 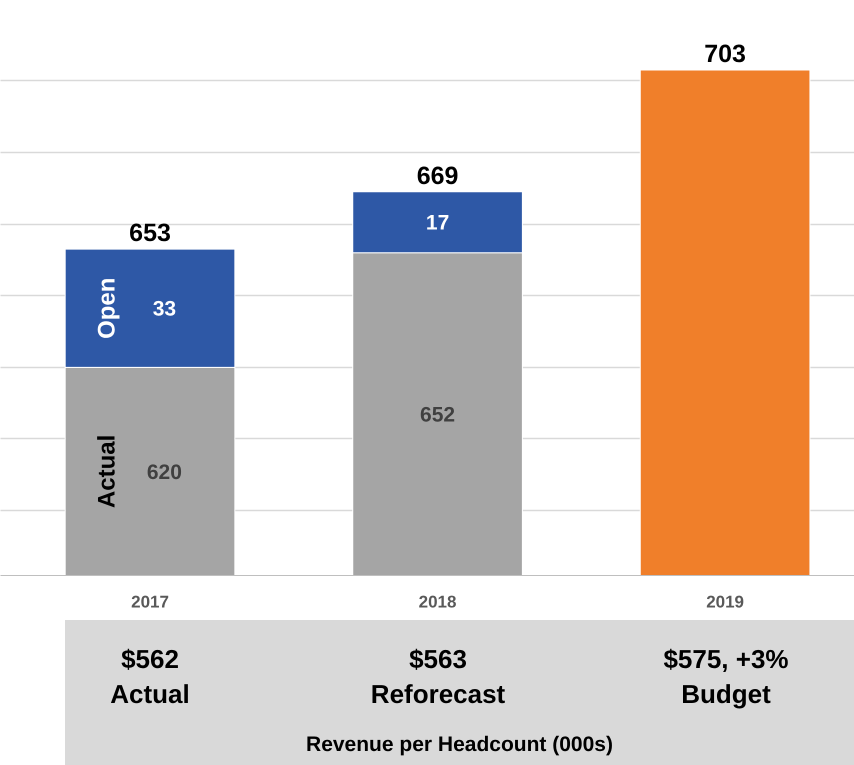 What do you see at coordinates (150, 677) in the screenshot?
I see `annotation: $562 Actual` at bounding box center [150, 677].